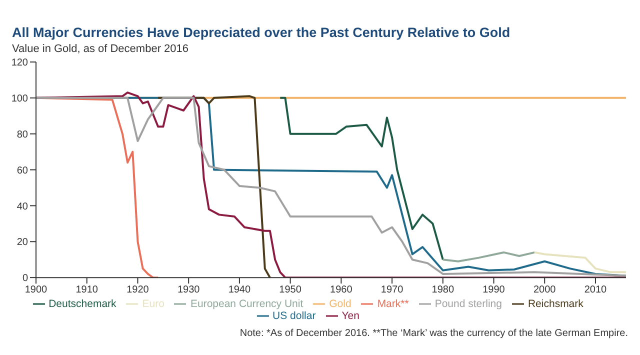 The image size is (640, 355). I want to click on legend-label: European Currency Unit, so click(247, 304).